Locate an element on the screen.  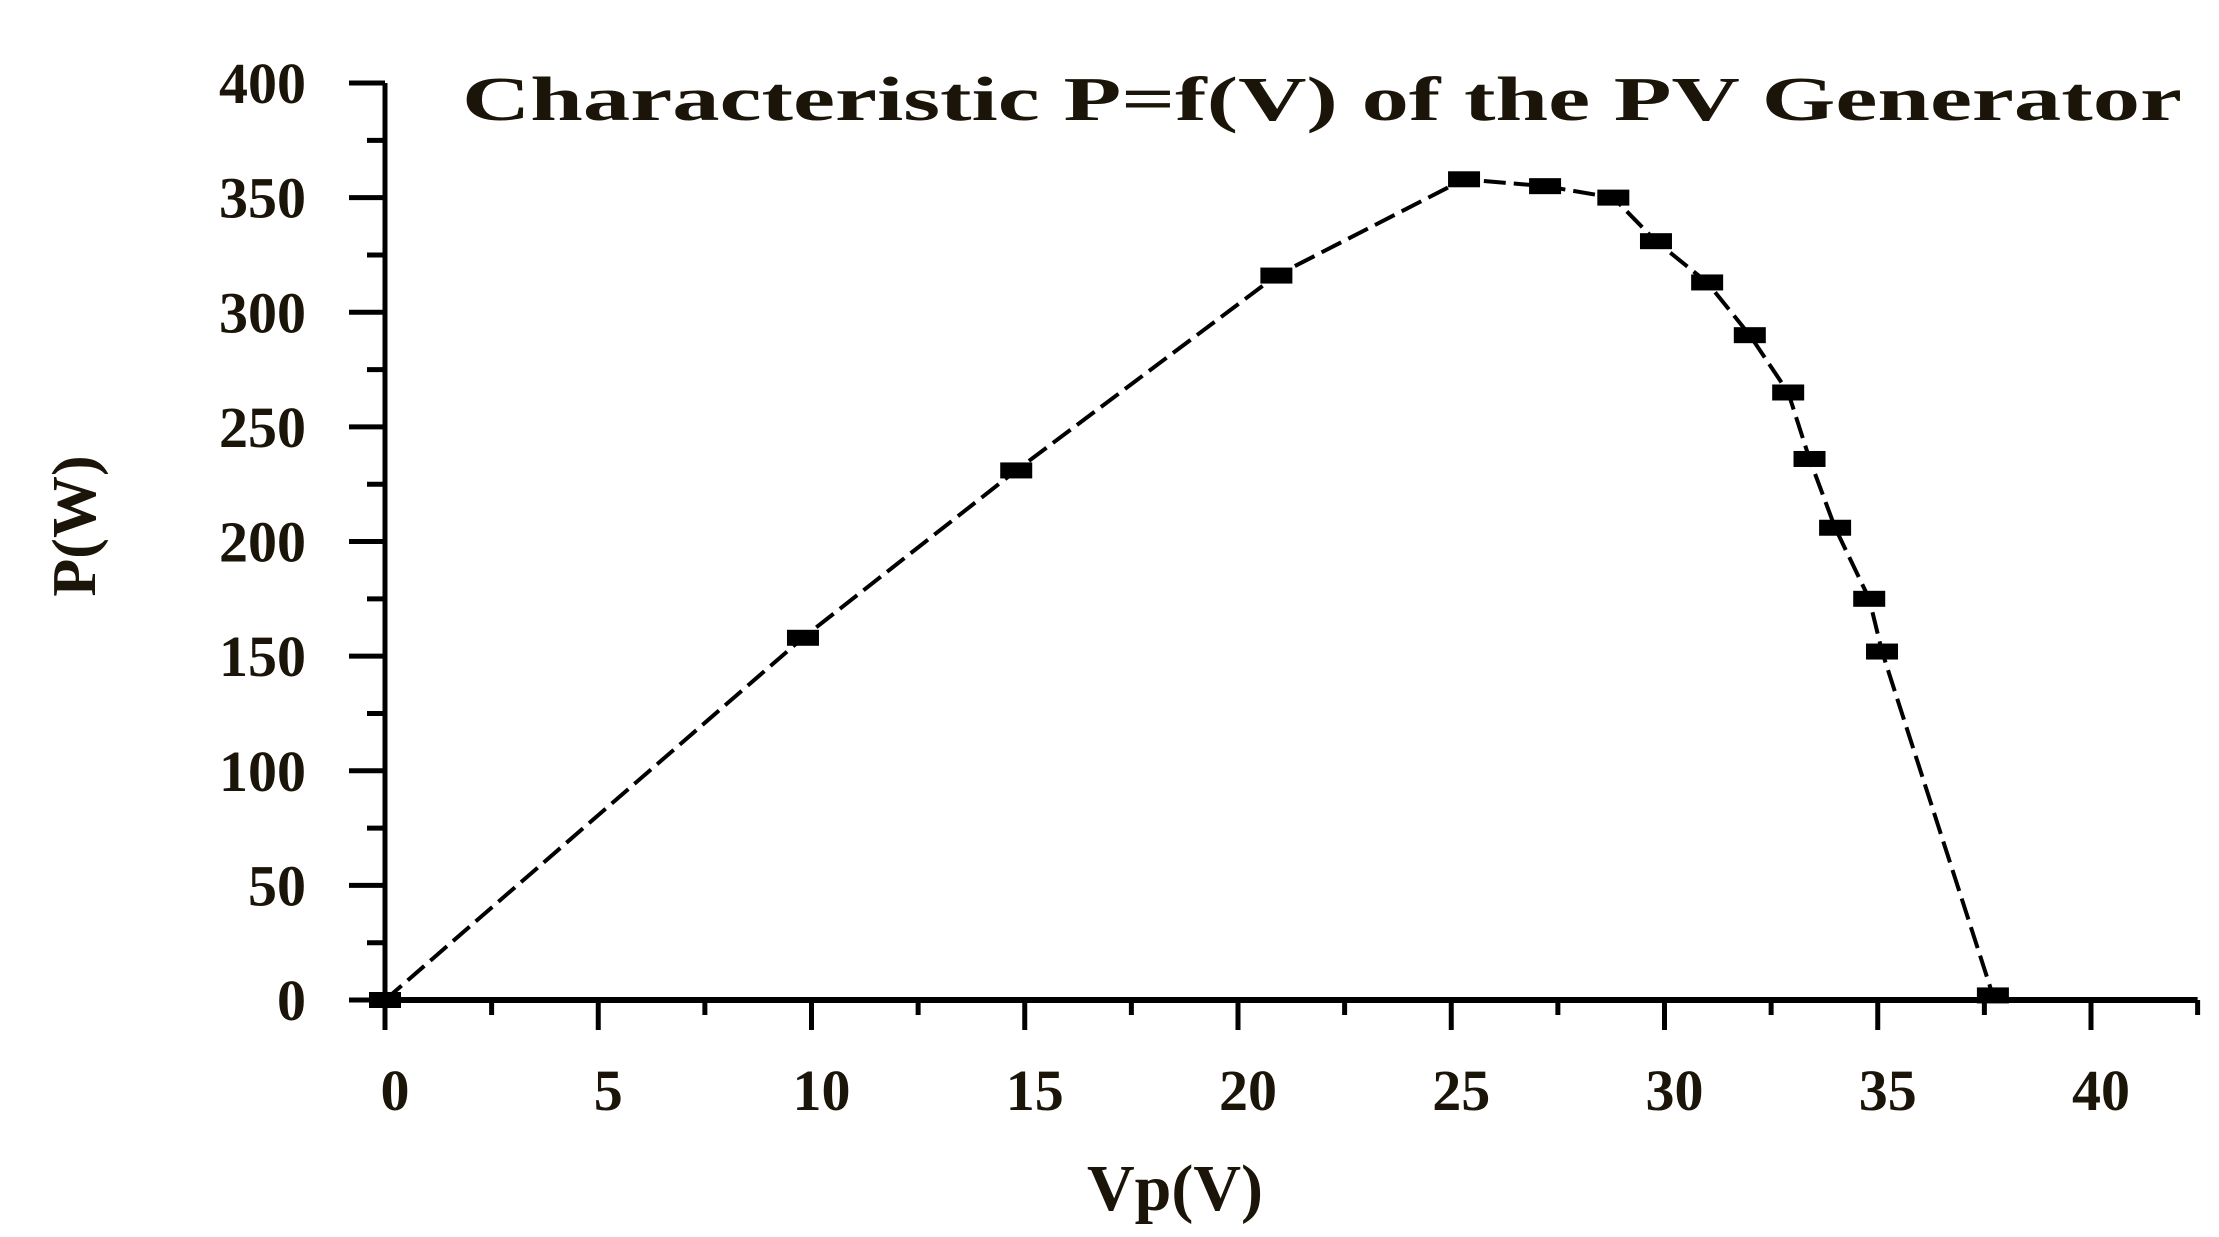
y-tick-label: 300 is located at coordinates (262, 312).